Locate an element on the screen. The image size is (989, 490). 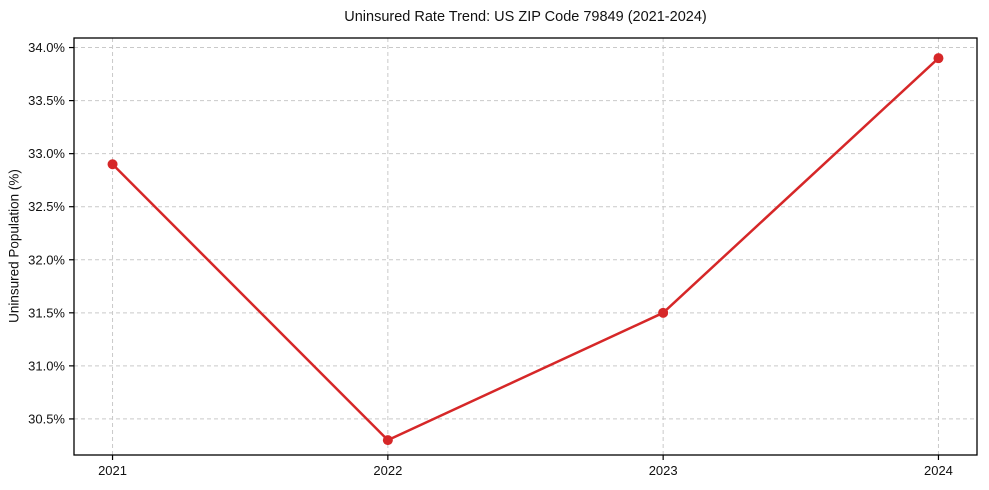
x-tick-label: 2021 is located at coordinates (112, 470).